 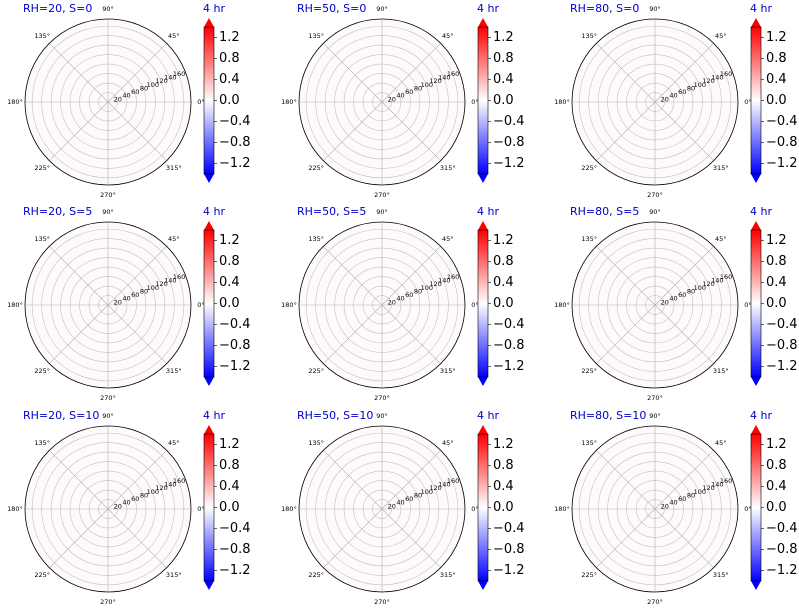 What do you see at coordinates (229, 100) in the screenshot?
I see `colorbar-tick-label: 0.0` at bounding box center [229, 100].